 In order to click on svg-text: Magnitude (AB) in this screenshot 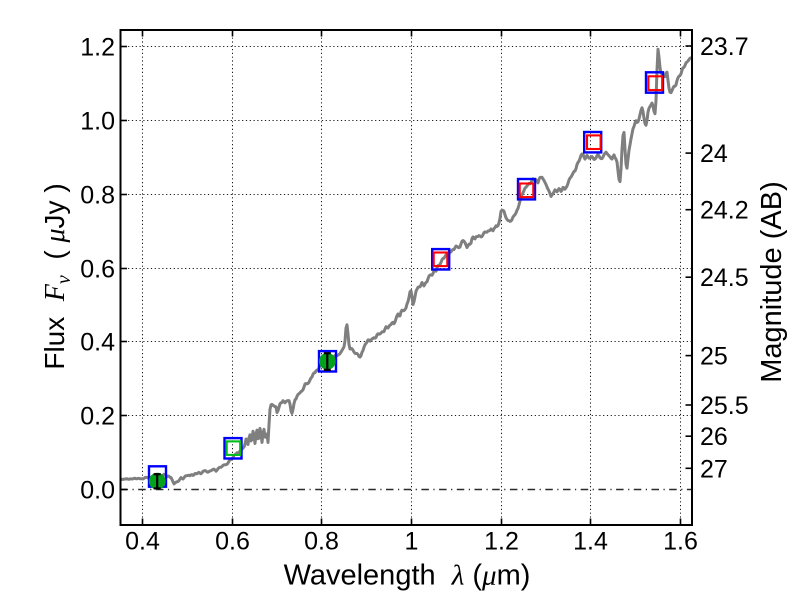, I will do `click(772, 282)`.